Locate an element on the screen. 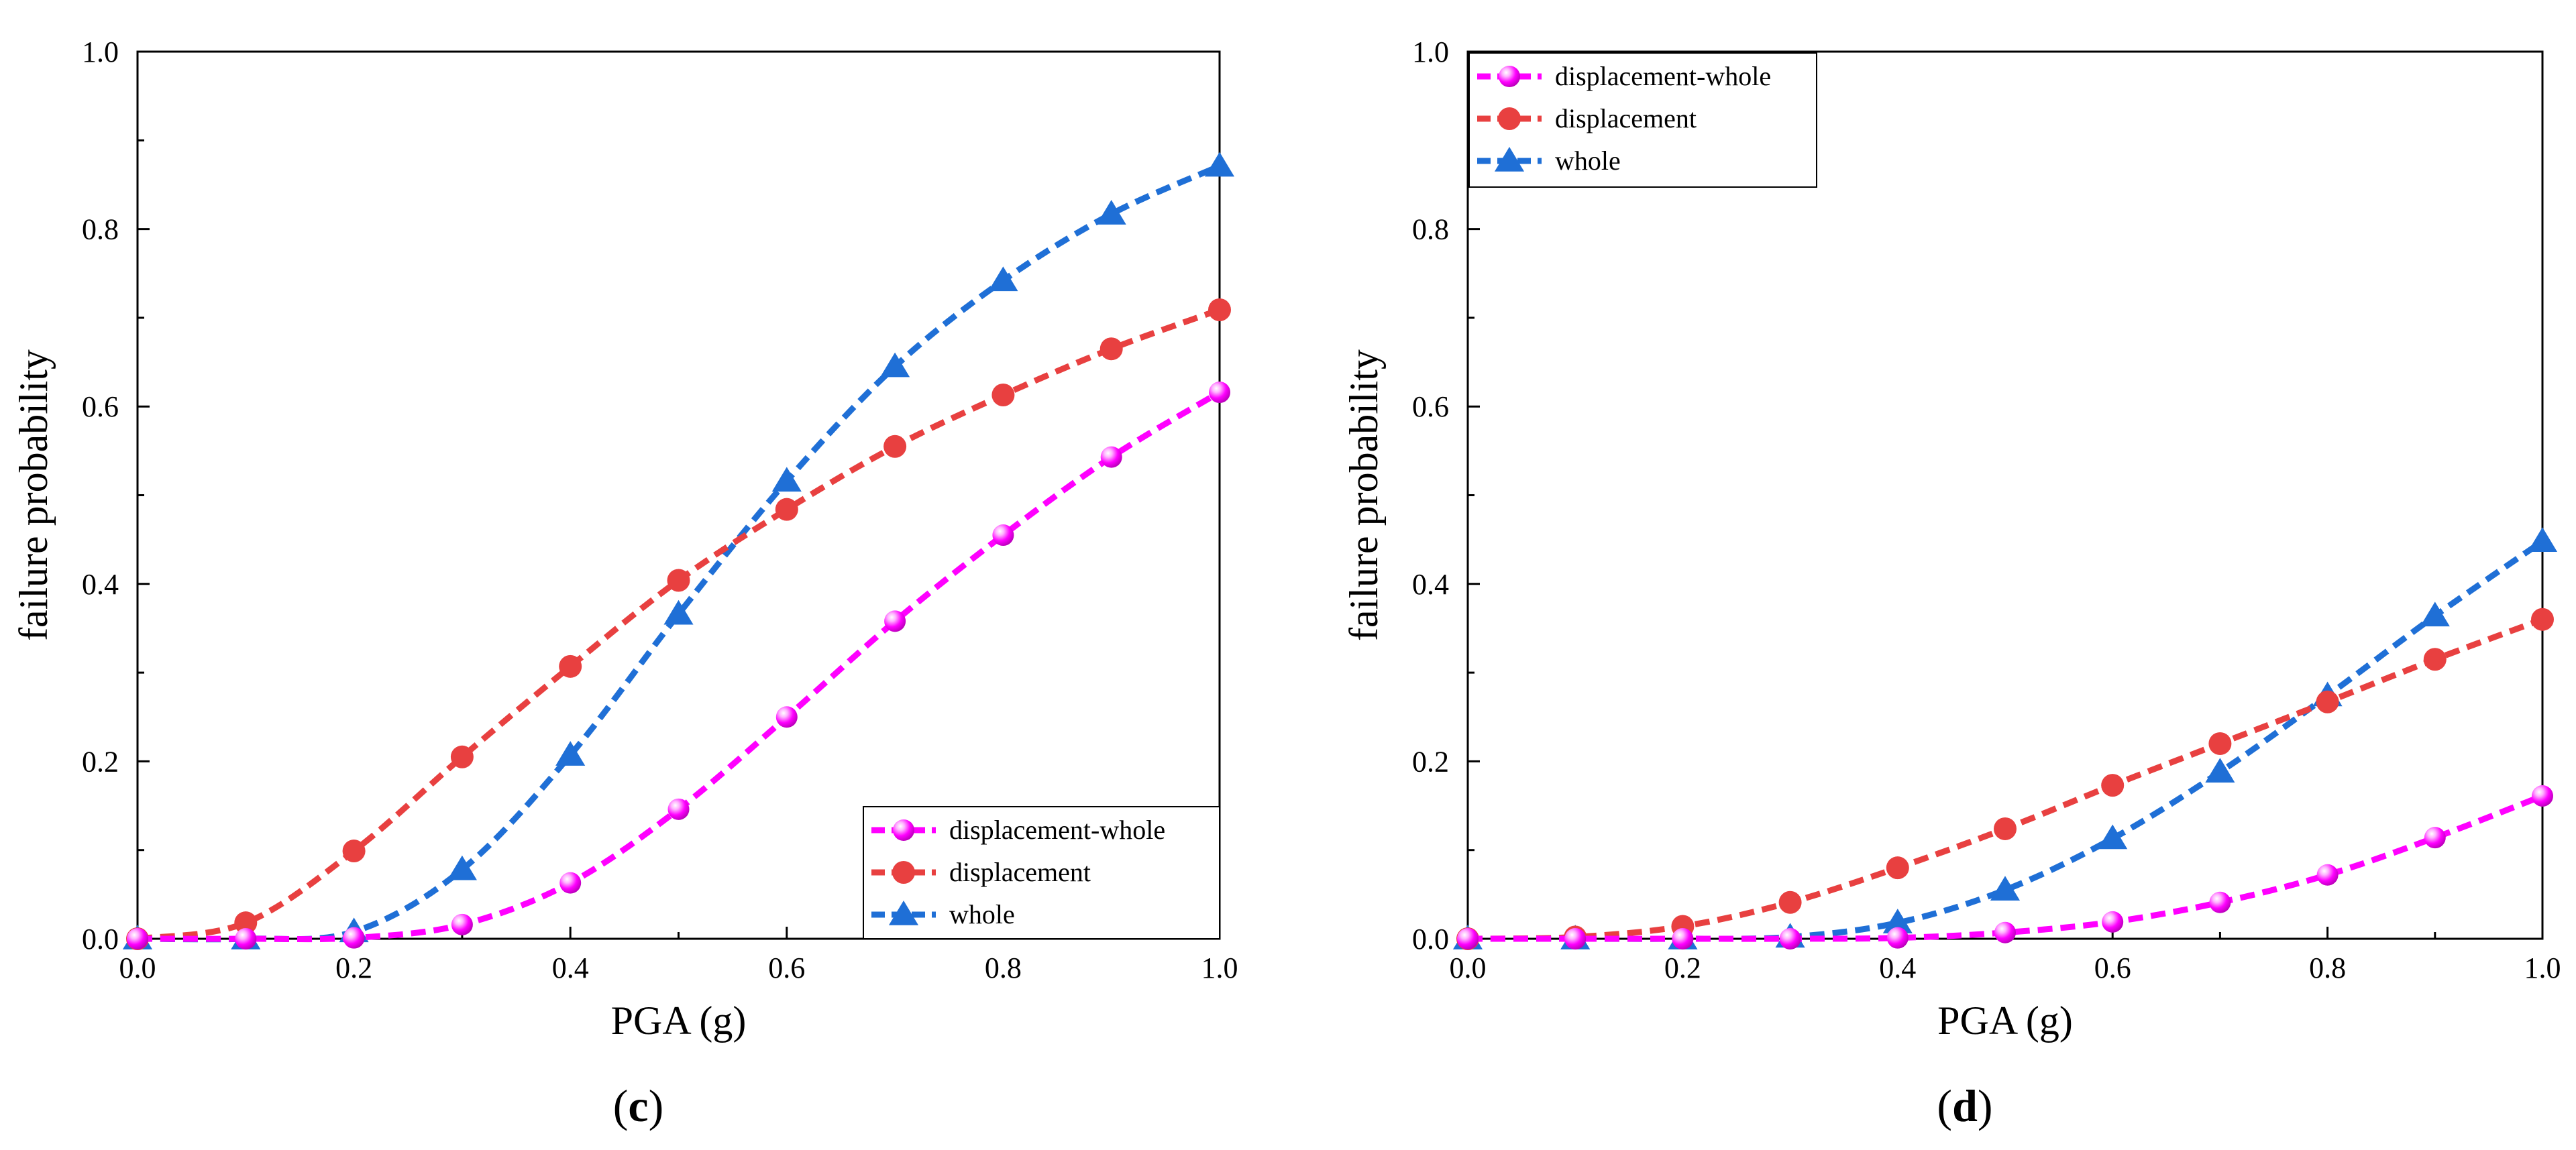 The height and width of the screenshot is (1150, 2576). panel-label: (d) is located at coordinates (1964, 1105).